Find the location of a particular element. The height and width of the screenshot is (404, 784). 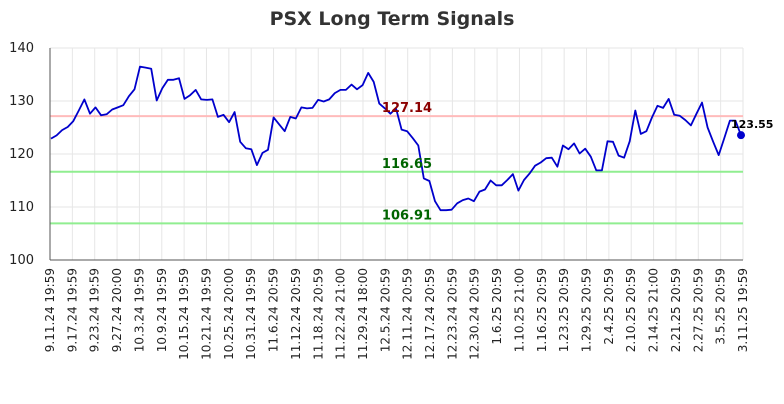

x-tick-label: 12.30.24 20:59 is located at coordinates (475, 314).